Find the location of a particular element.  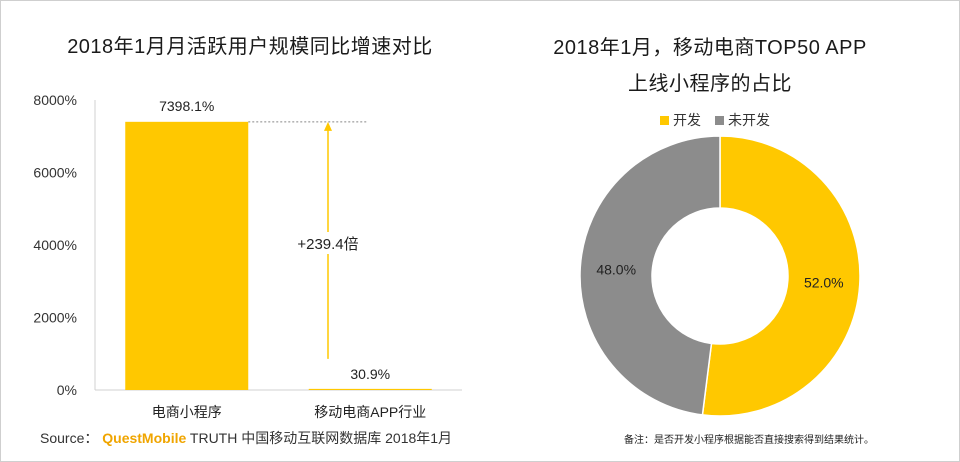

annotation-backdrop is located at coordinates (328, 243).